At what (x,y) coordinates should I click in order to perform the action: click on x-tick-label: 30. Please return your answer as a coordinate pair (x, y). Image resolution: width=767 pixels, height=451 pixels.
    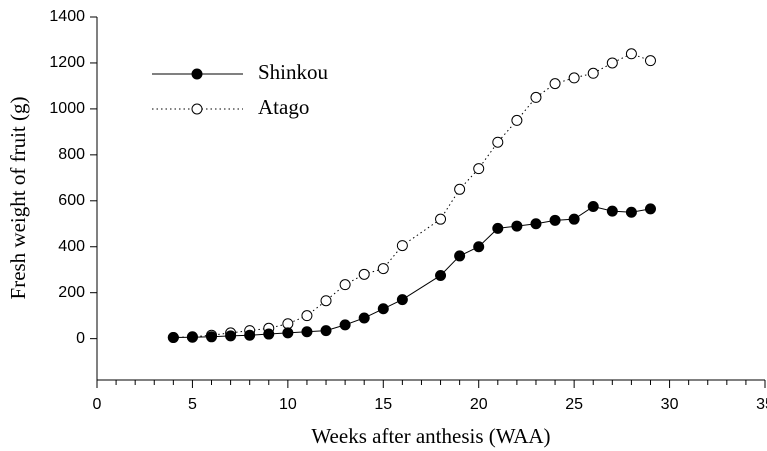
    Looking at the image, I should click on (670, 404).